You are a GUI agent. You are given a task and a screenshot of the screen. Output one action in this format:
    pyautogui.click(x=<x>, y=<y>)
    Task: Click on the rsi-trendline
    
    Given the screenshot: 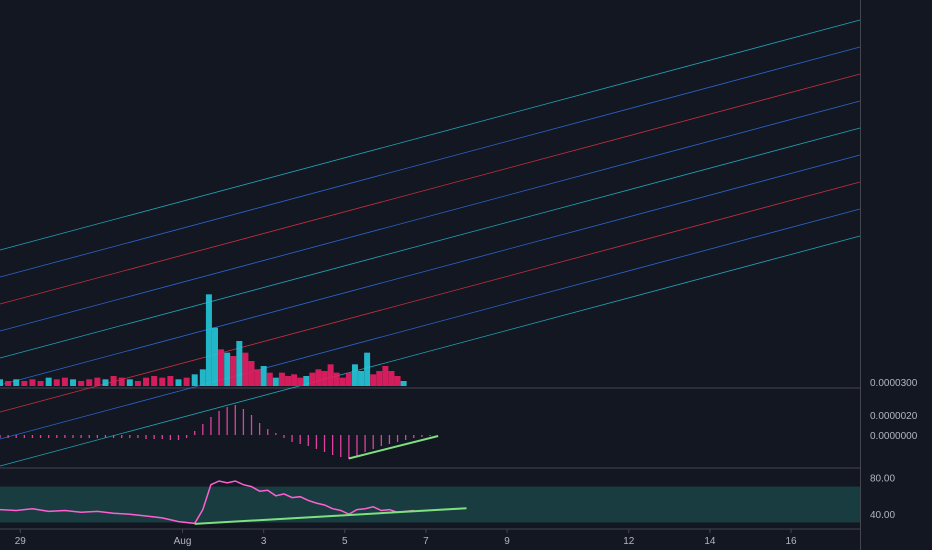 What is the action you would take?
    pyautogui.click(x=330, y=516)
    